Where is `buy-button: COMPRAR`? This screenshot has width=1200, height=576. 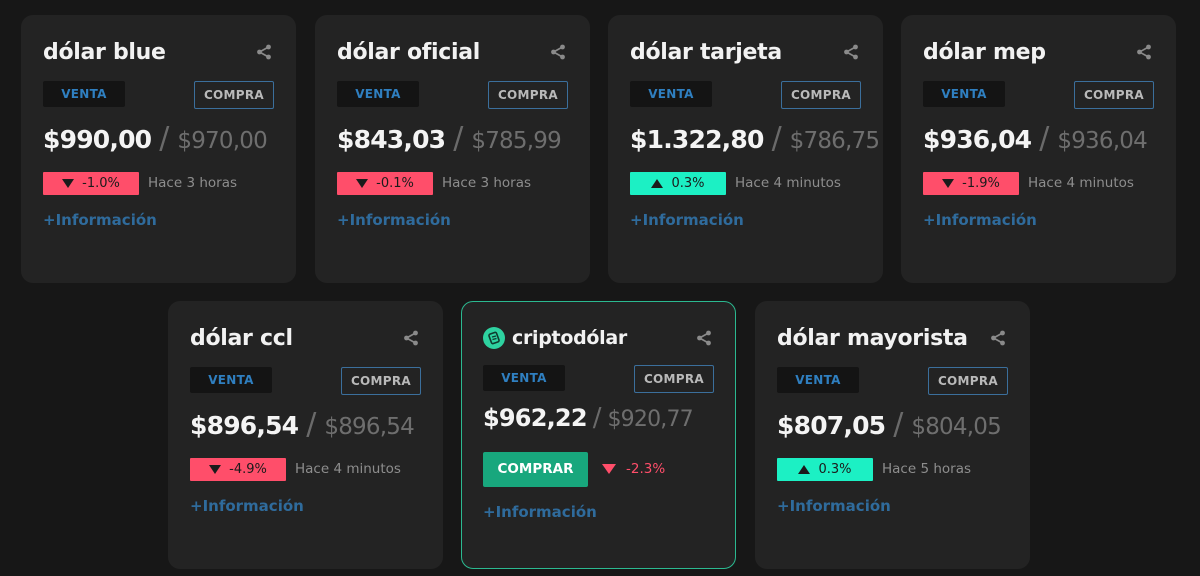 buy-button: COMPRAR is located at coordinates (535, 469).